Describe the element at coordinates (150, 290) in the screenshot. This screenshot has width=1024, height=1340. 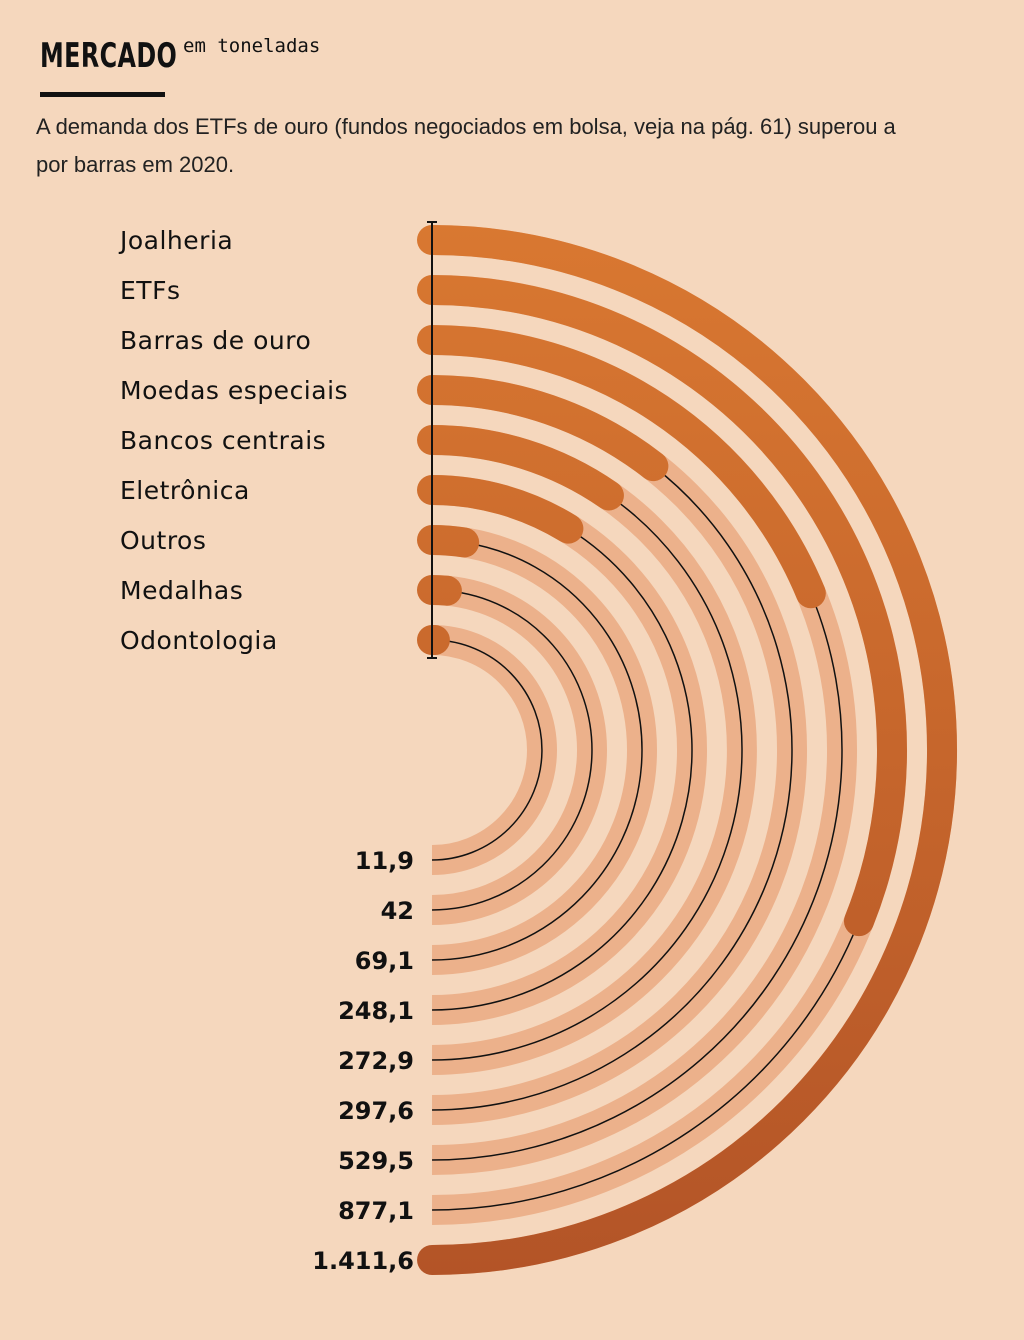
I see `category-label: ETFs` at that location.